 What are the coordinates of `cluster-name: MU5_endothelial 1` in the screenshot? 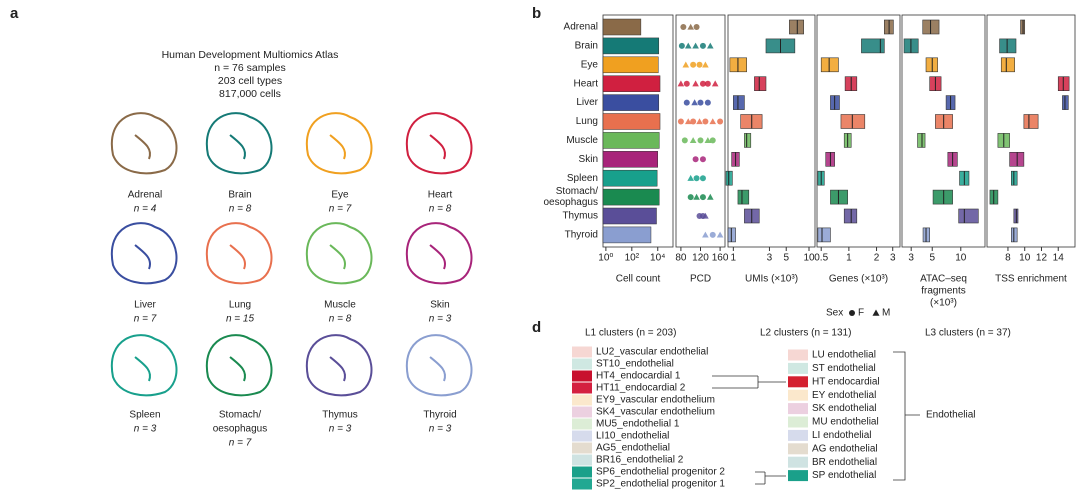 It's located at (638, 424).